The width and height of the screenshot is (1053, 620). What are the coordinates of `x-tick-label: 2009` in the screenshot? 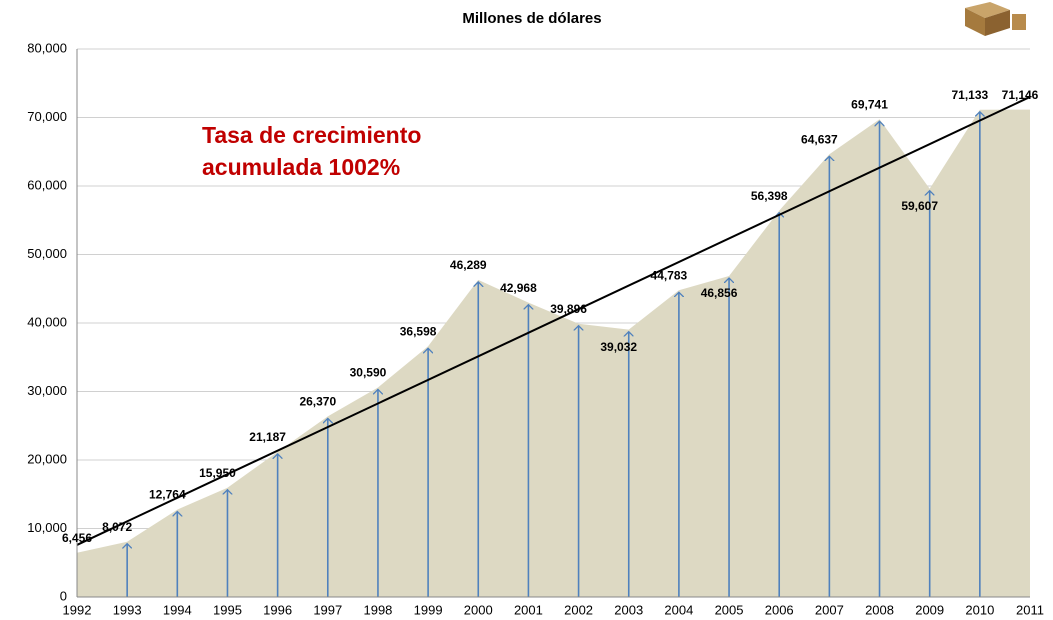 It's located at (929, 609).